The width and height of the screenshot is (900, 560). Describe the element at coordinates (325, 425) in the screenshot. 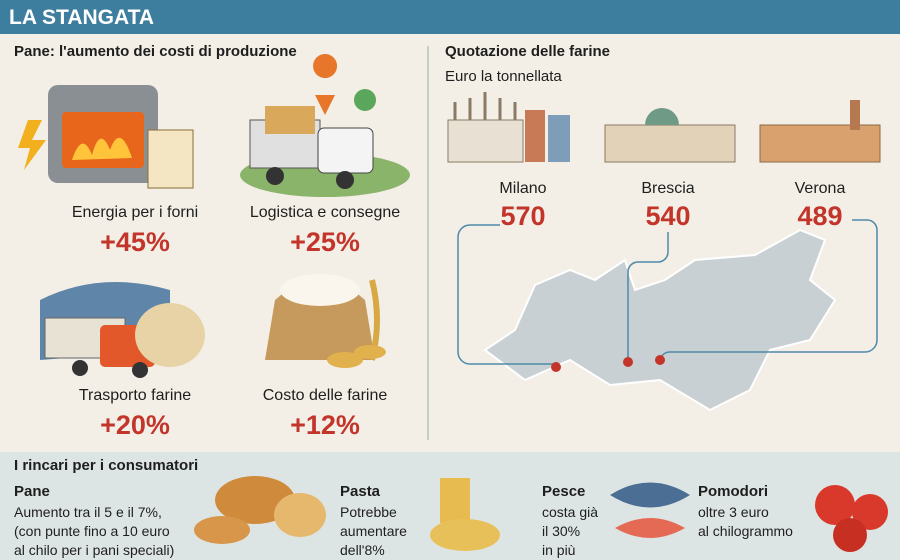

I see `cost-value: +12%` at that location.